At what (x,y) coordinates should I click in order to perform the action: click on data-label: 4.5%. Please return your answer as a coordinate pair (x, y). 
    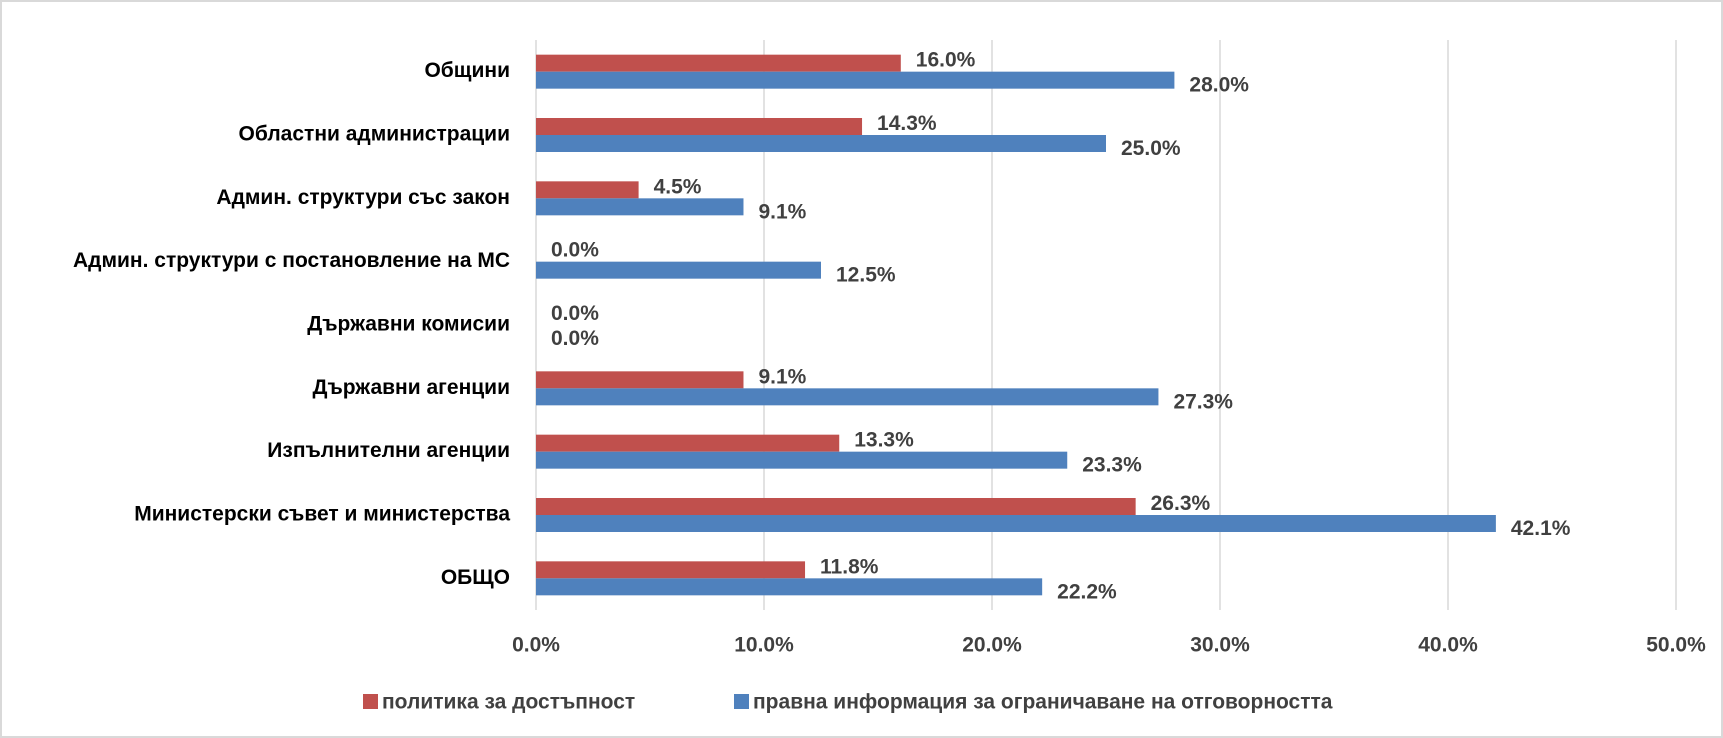
    Looking at the image, I should click on (678, 186).